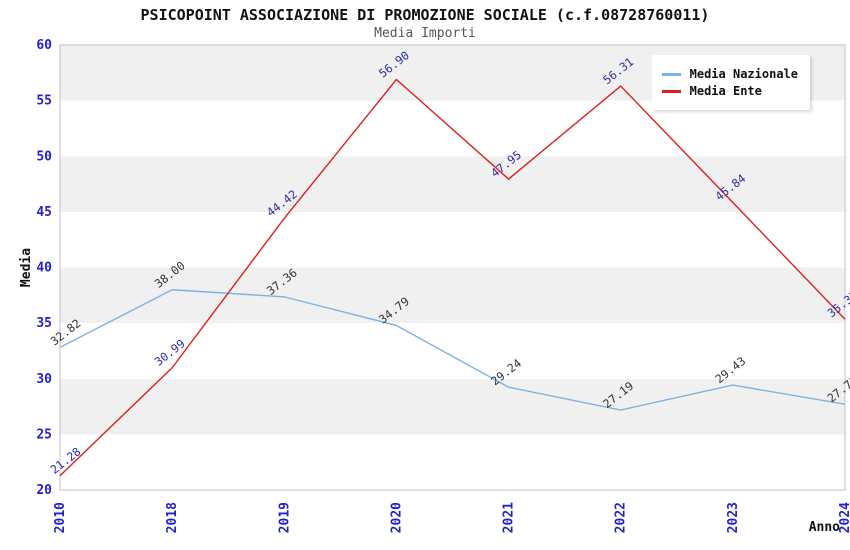 The width and height of the screenshot is (850, 550). I want to click on y-tick-label: 40, so click(44, 268).